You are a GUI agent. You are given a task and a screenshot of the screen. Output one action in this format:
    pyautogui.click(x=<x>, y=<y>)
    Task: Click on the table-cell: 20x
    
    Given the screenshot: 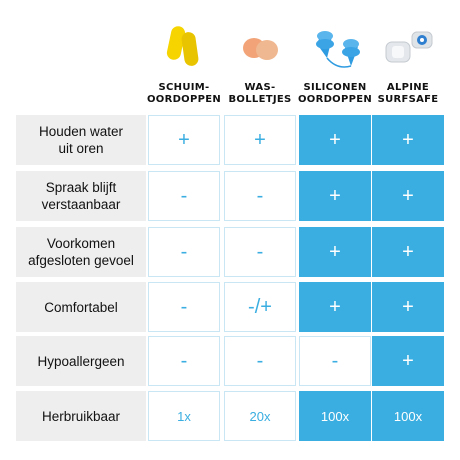 What is the action you would take?
    pyautogui.click(x=260, y=416)
    